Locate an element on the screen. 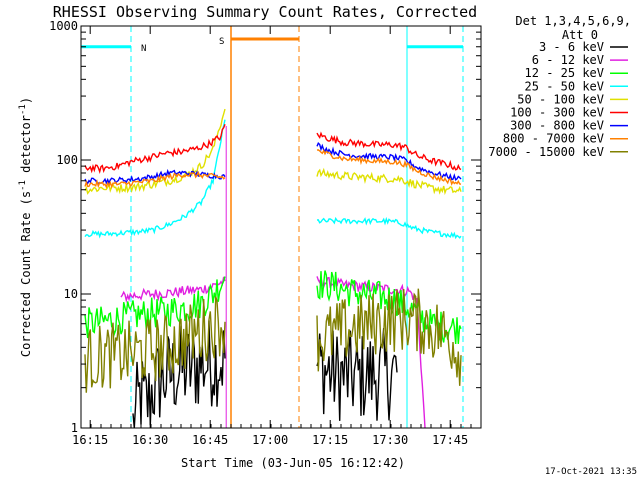 Image resolution: width=640 pixels, height=480 pixels. x-tick-label-4: 17:15 is located at coordinates (330, 440).